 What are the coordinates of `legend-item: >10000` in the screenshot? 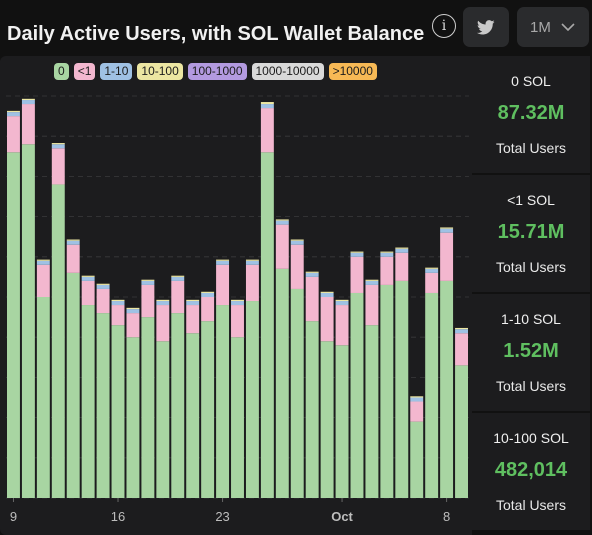 It's located at (352, 71).